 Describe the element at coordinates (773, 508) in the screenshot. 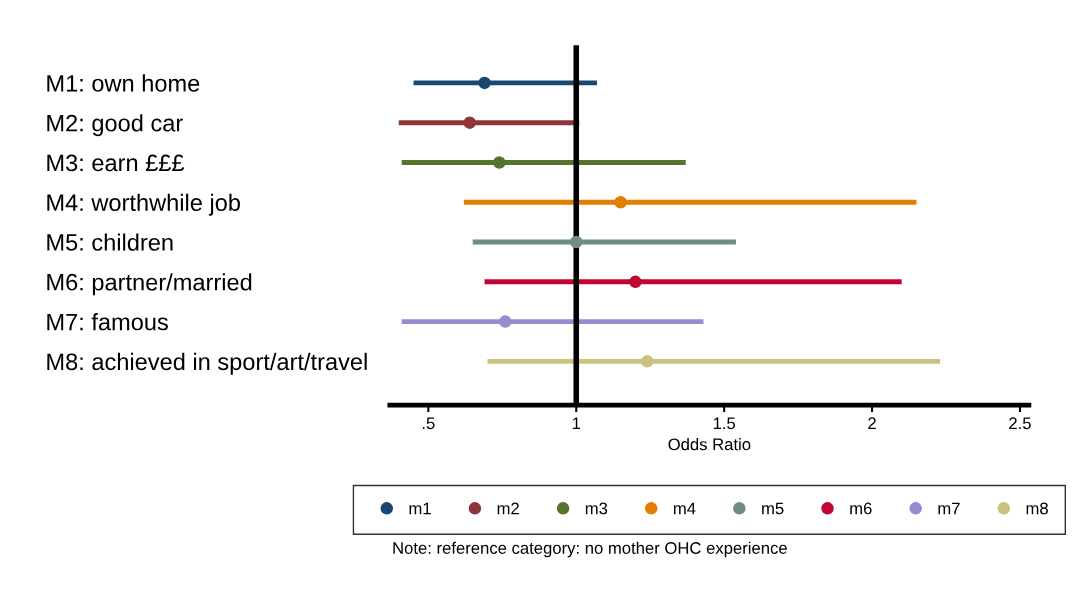

I see `legend-label: m5` at that location.